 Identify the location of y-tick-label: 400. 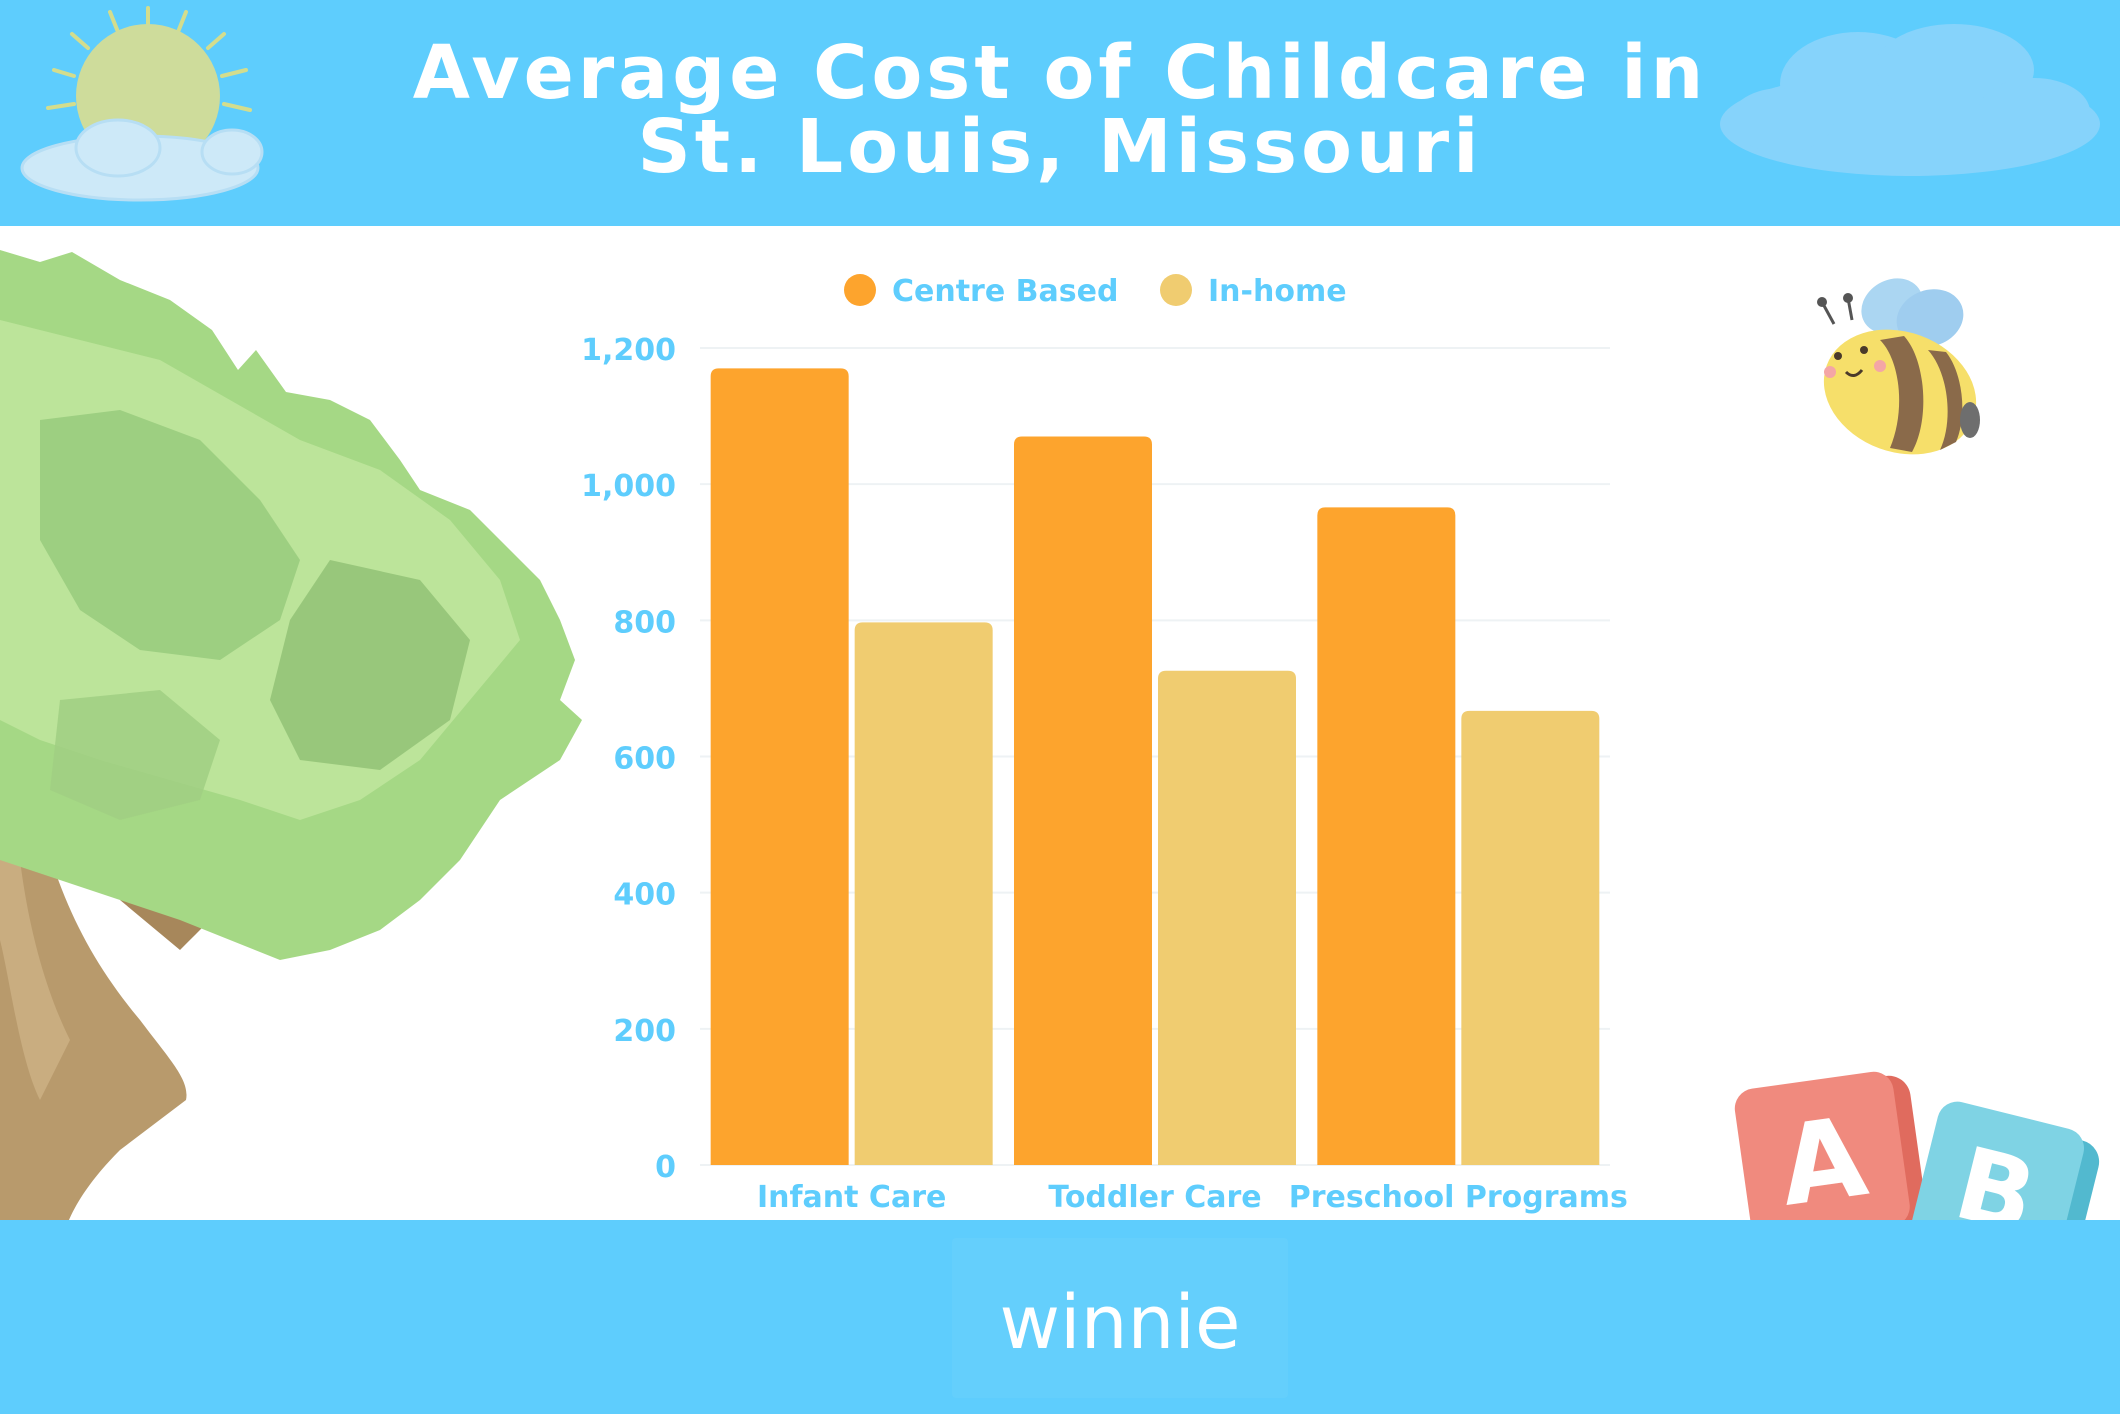
(644, 895).